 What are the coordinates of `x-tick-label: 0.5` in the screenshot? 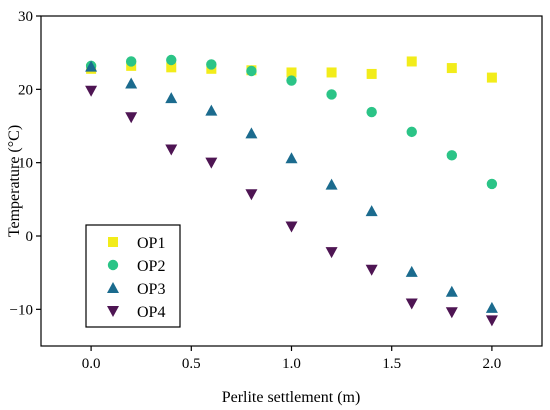 It's located at (191, 364).